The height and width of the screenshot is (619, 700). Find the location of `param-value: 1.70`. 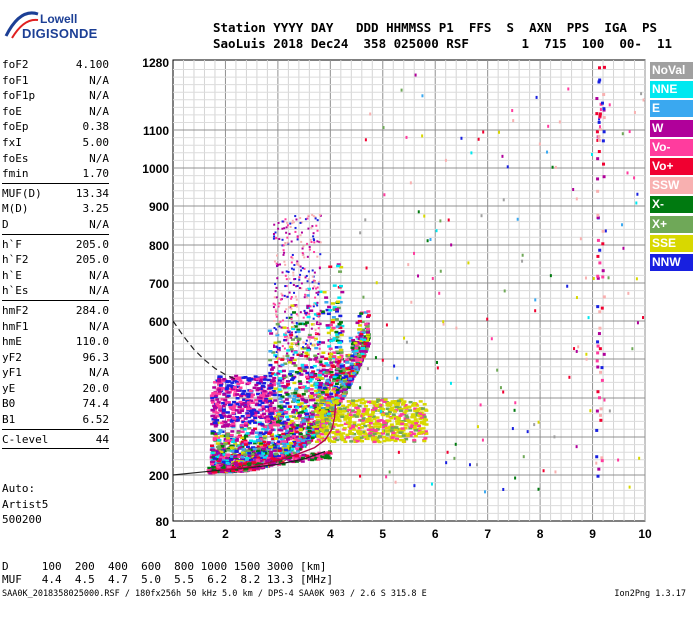

param-value: 1.70 is located at coordinates (96, 174).